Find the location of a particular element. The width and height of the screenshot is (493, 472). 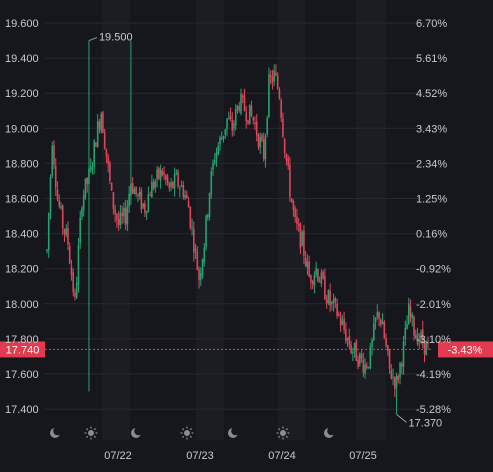

y-tick-label: 19.000 is located at coordinates (22, 129).